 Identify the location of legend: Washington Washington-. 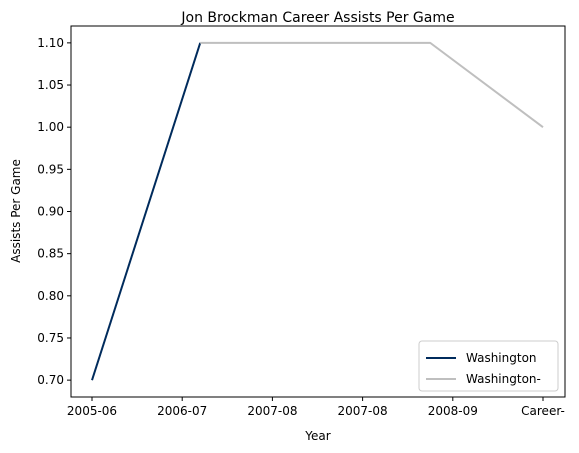
(488, 366).